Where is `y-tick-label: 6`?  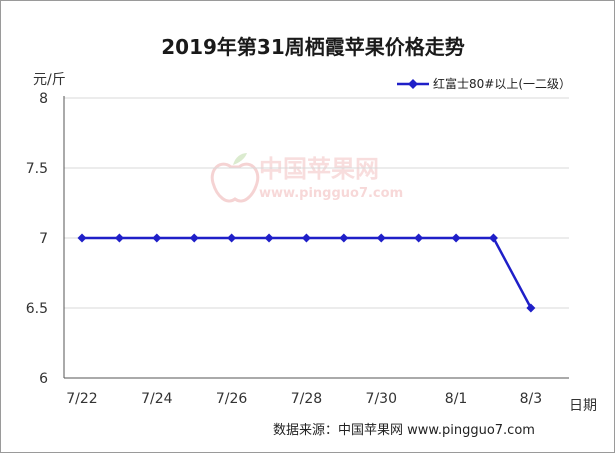
y-tick-label: 6 is located at coordinates (43, 379).